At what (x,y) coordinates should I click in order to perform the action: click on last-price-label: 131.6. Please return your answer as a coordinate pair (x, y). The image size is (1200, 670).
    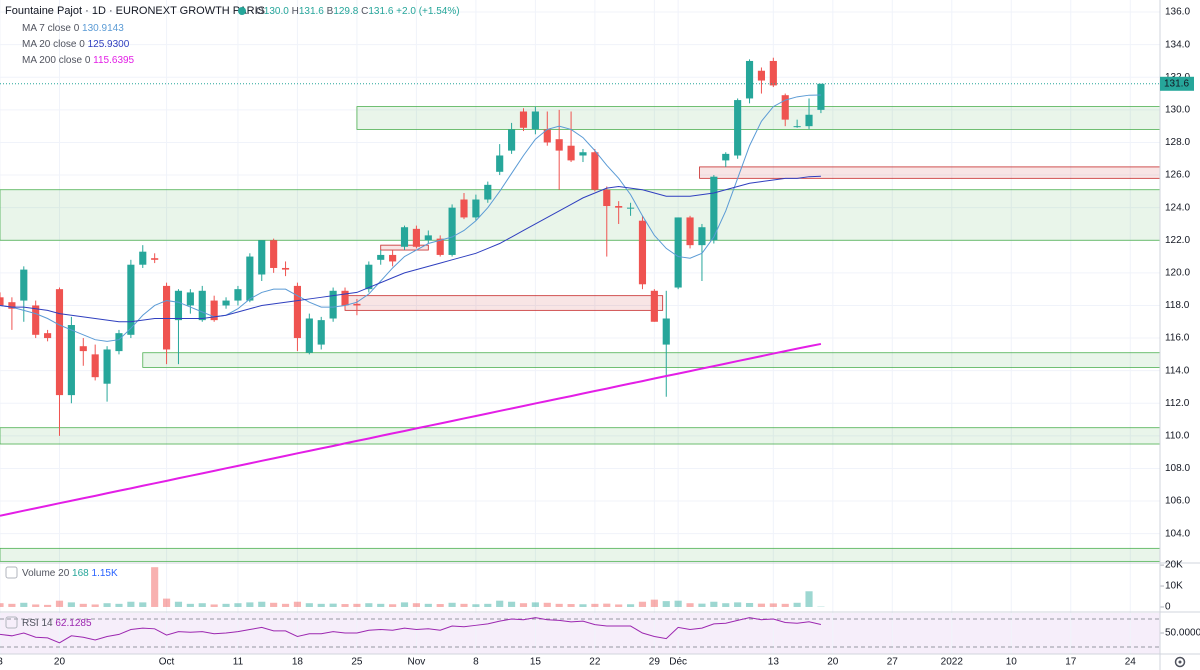
    Looking at the image, I should click on (1176, 83).